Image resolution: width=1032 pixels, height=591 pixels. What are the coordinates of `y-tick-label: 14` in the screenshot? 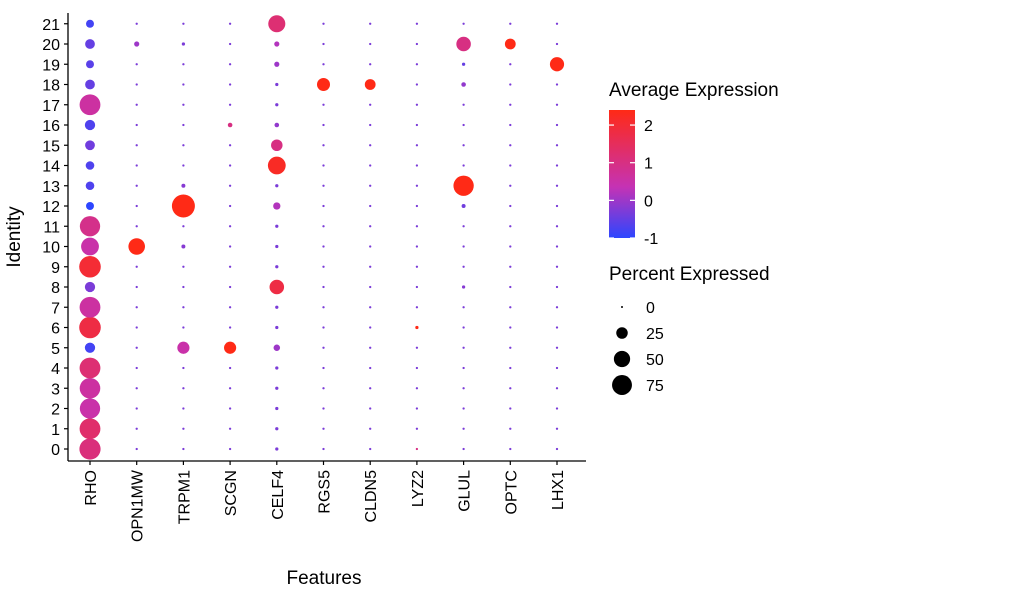 It's located at (51, 167).